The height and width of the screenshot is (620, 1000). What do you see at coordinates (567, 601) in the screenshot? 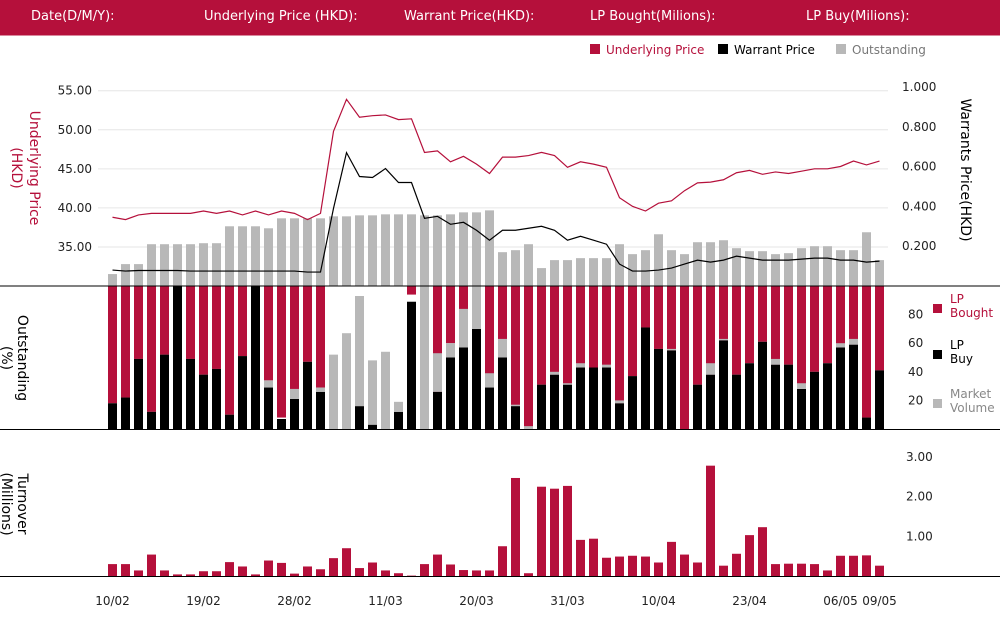
I see `x-tick-label: 31/03` at bounding box center [567, 601].